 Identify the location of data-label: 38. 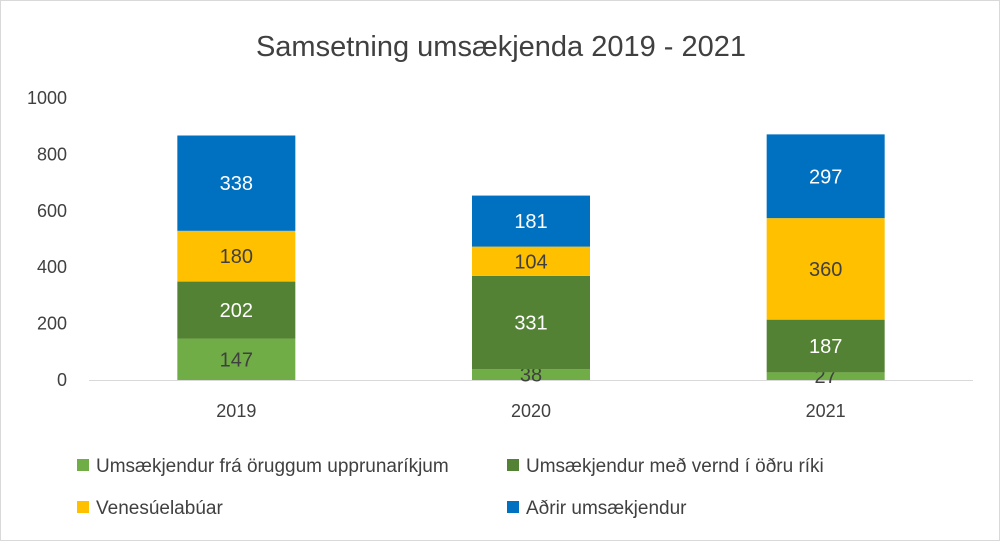
(531, 376).